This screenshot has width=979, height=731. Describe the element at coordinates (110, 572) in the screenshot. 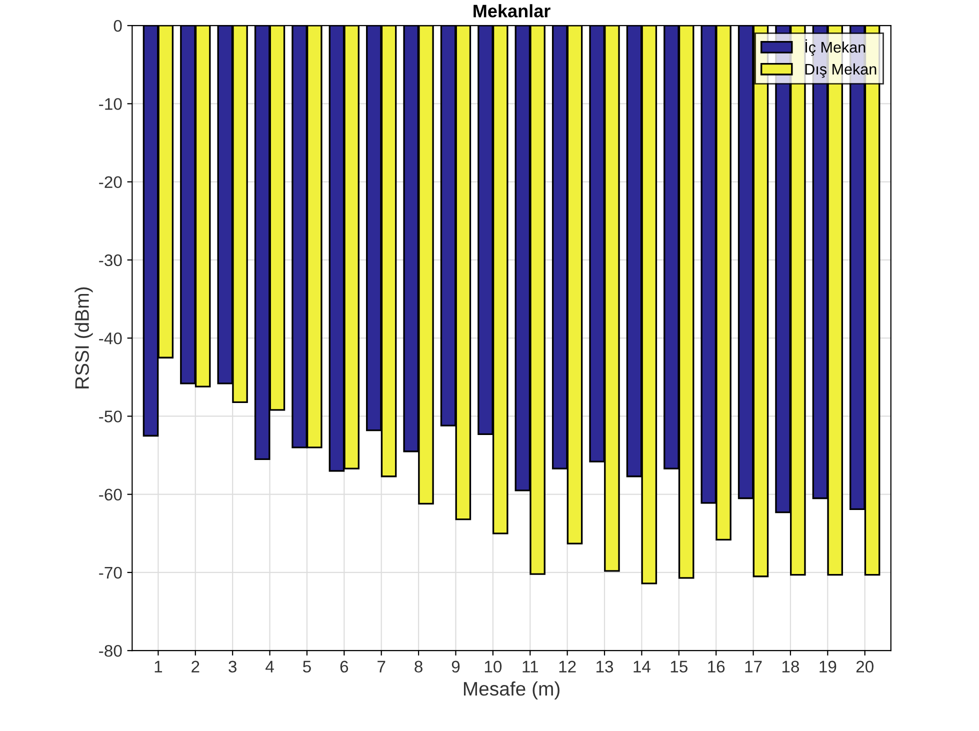

I see `y-tick-label: -70` at that location.